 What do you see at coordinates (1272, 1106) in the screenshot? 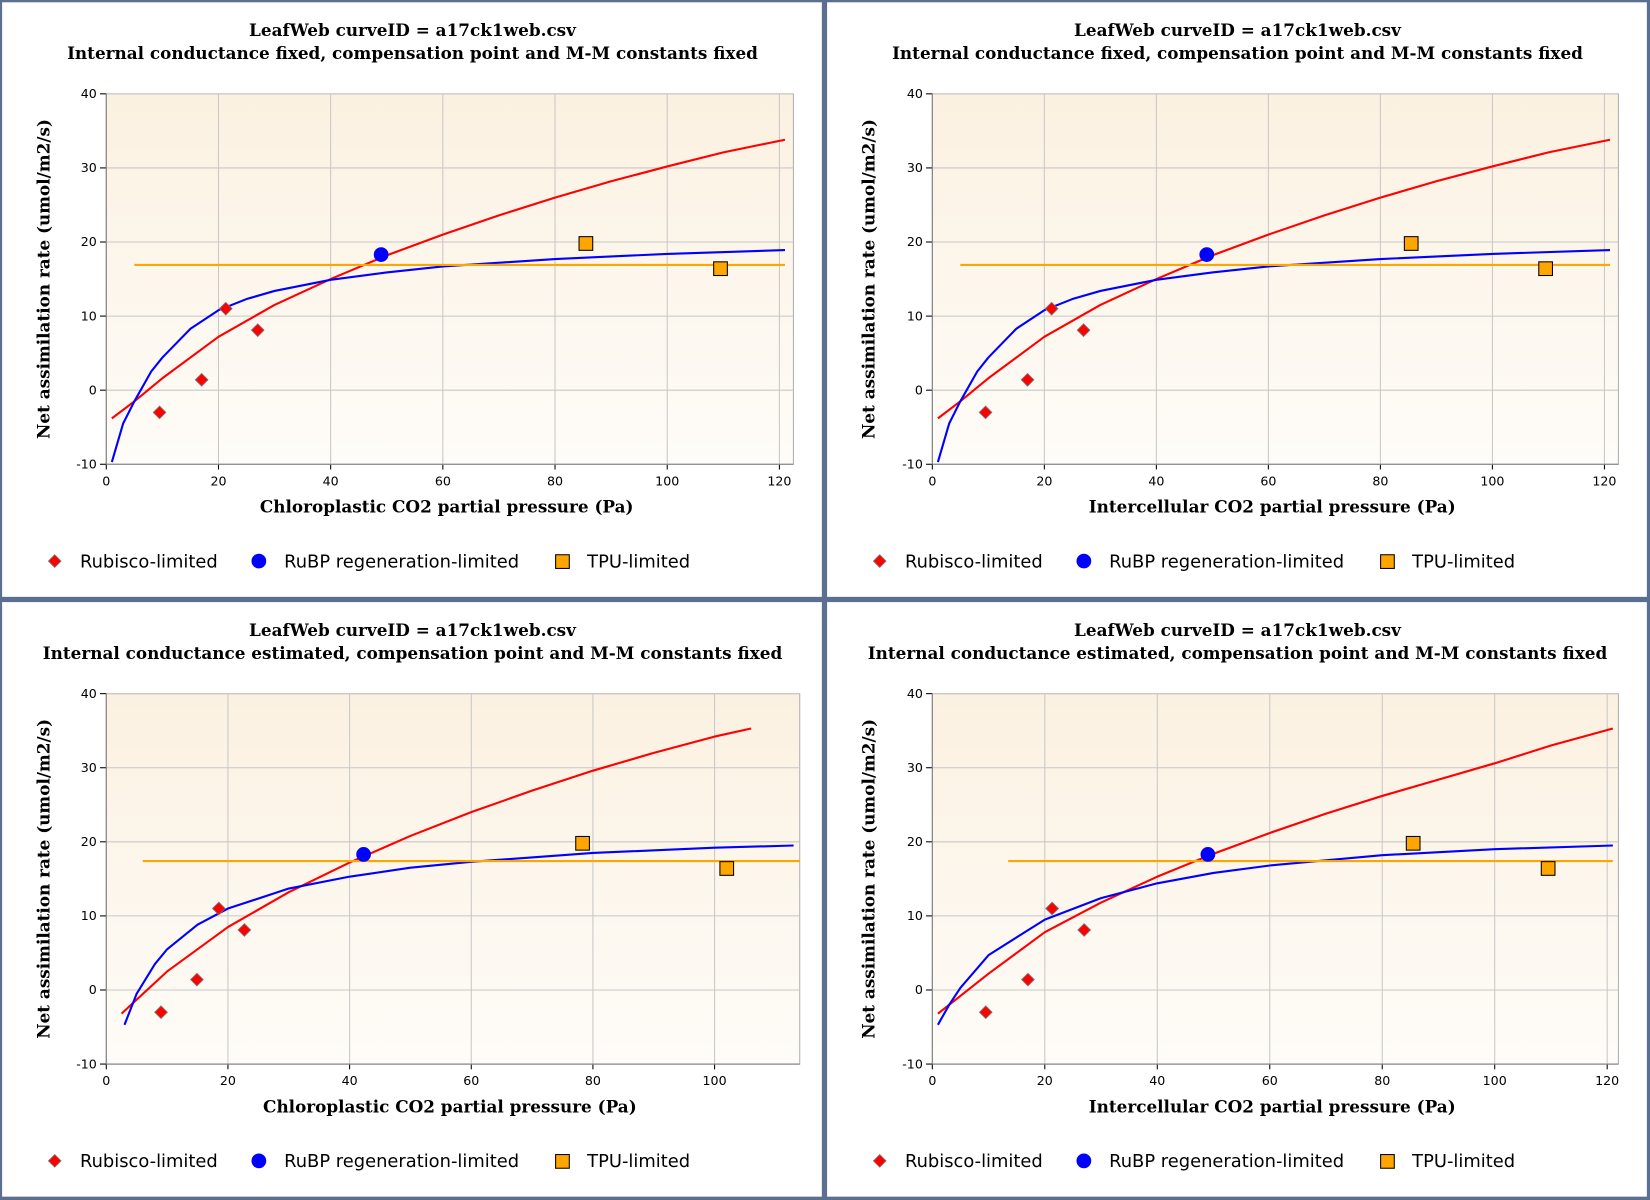
I see `x-axis-label: Intercellular CO2 partial pressure (Pa)` at bounding box center [1272, 1106].